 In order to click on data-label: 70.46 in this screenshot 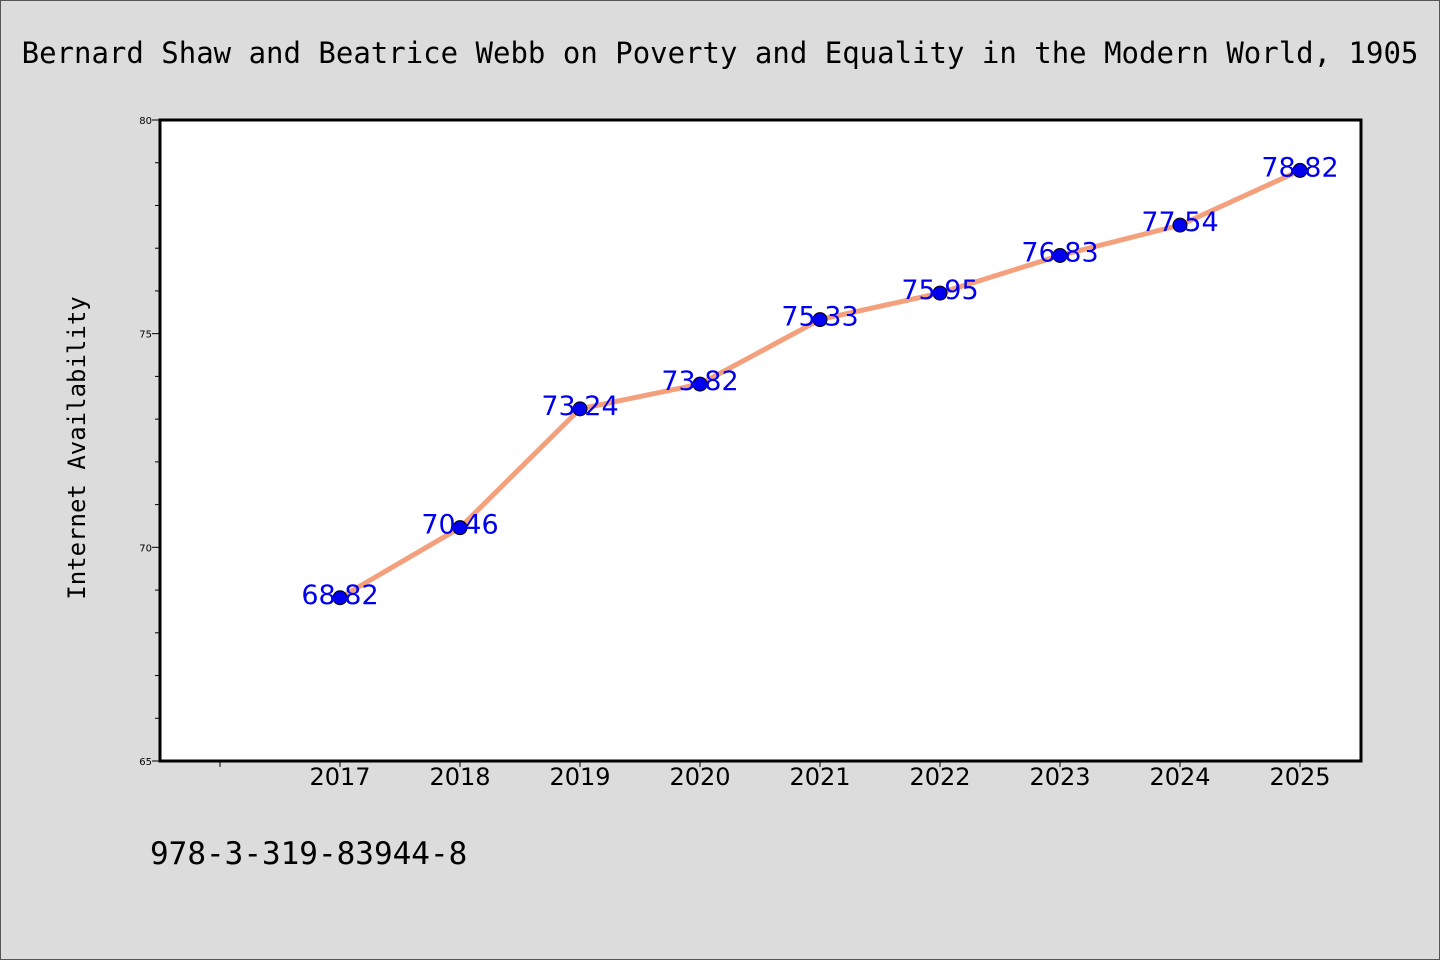, I will do `click(459, 525)`.